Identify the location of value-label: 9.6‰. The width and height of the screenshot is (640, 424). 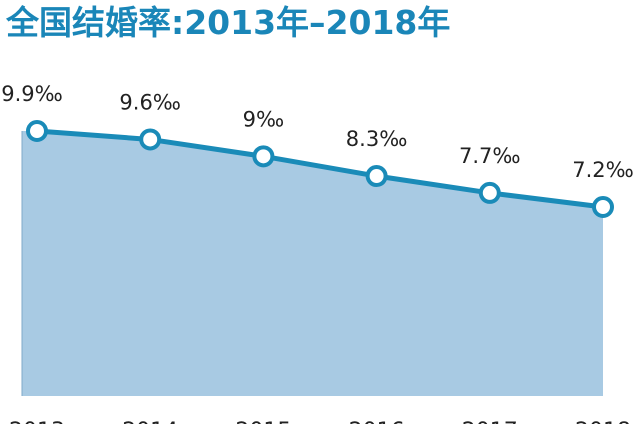
(150, 102).